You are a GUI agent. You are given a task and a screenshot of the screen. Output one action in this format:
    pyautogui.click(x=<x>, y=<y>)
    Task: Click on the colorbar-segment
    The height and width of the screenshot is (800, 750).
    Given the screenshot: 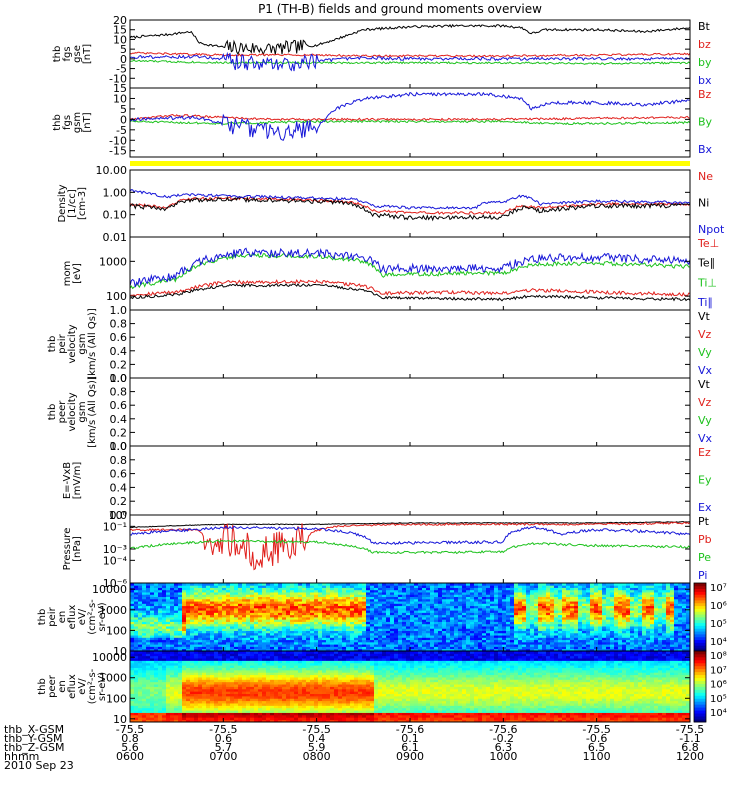 What is the action you would take?
    pyautogui.click(x=700, y=602)
    